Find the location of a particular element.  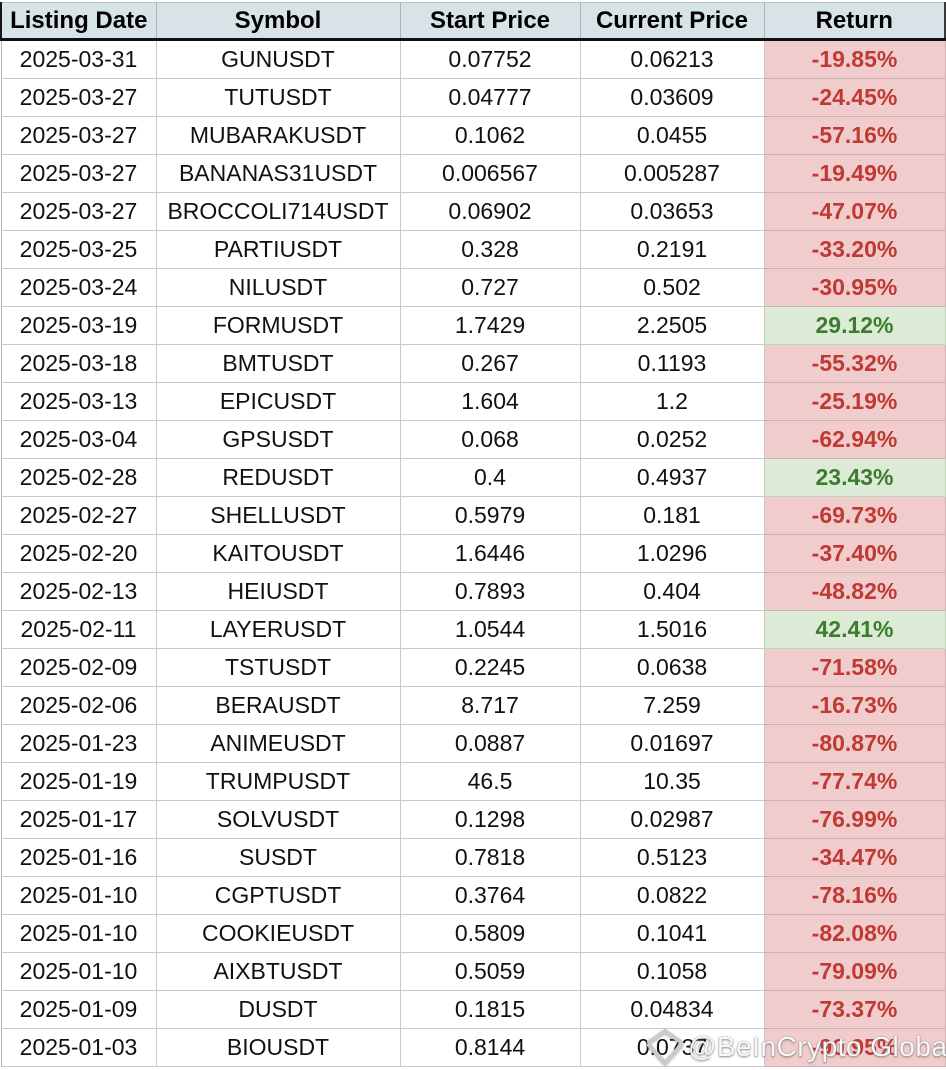

cell-start-price: 0.006567 is located at coordinates (490, 173).